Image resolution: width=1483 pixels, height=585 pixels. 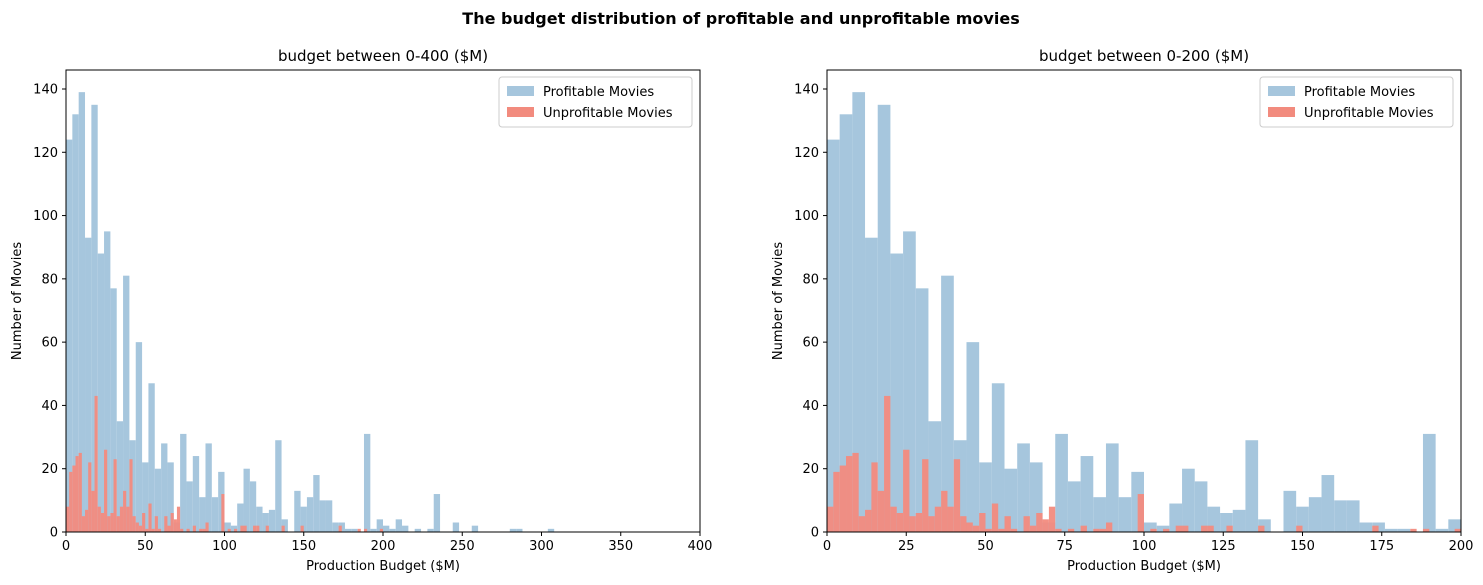 What do you see at coordinates (620, 546) in the screenshot?
I see `x-tick-label: 350` at bounding box center [620, 546].